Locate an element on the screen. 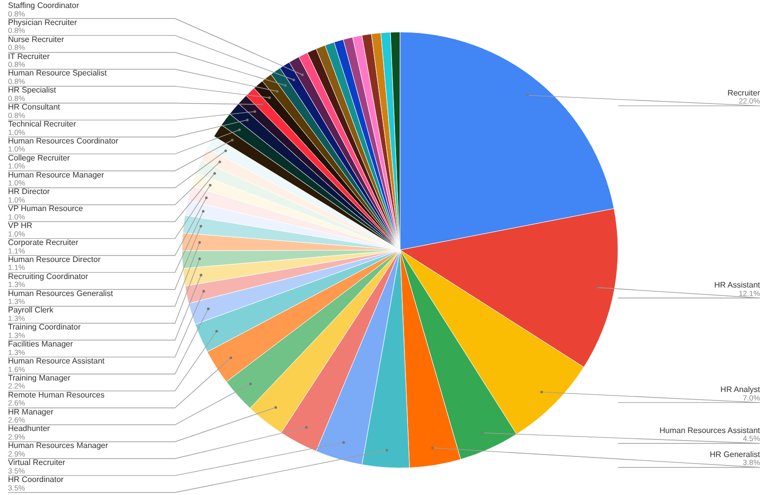 The width and height of the screenshot is (768, 495). slice-label: Technical Recruiter is located at coordinates (42, 124).